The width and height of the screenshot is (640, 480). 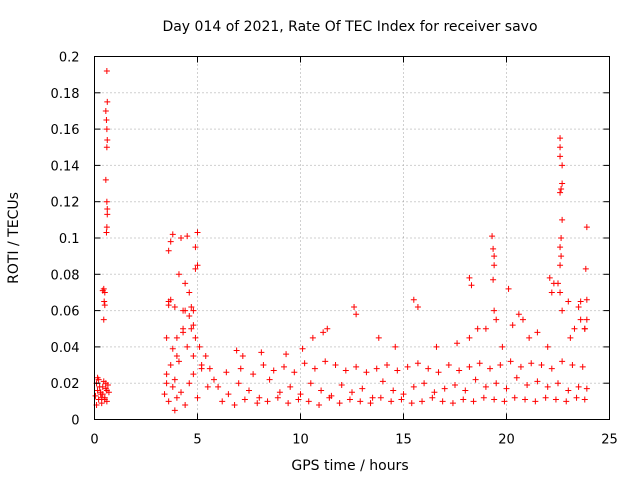 I want to click on x-tick-label: 25, so click(x=609, y=440).